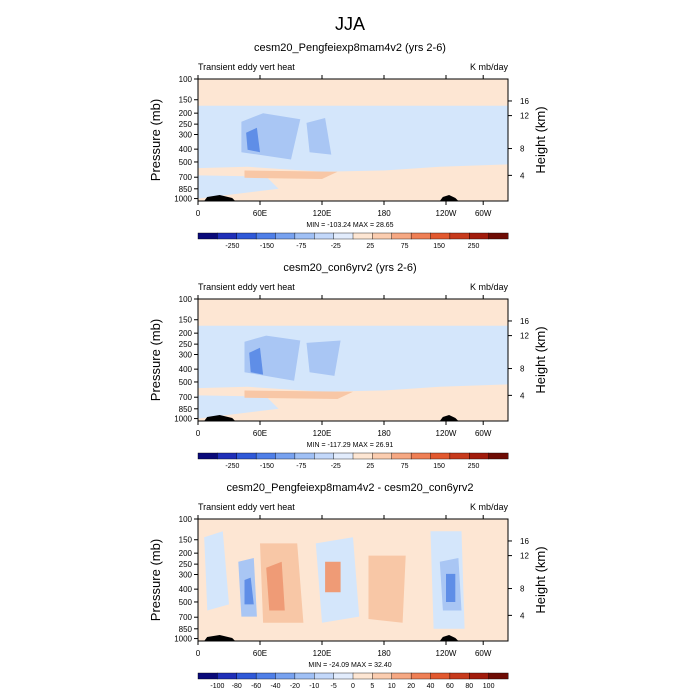 Image resolution: width=700 pixels, height=700 pixels. What do you see at coordinates (469, 686) in the screenshot?
I see `colorbar-label: 80` at bounding box center [469, 686].